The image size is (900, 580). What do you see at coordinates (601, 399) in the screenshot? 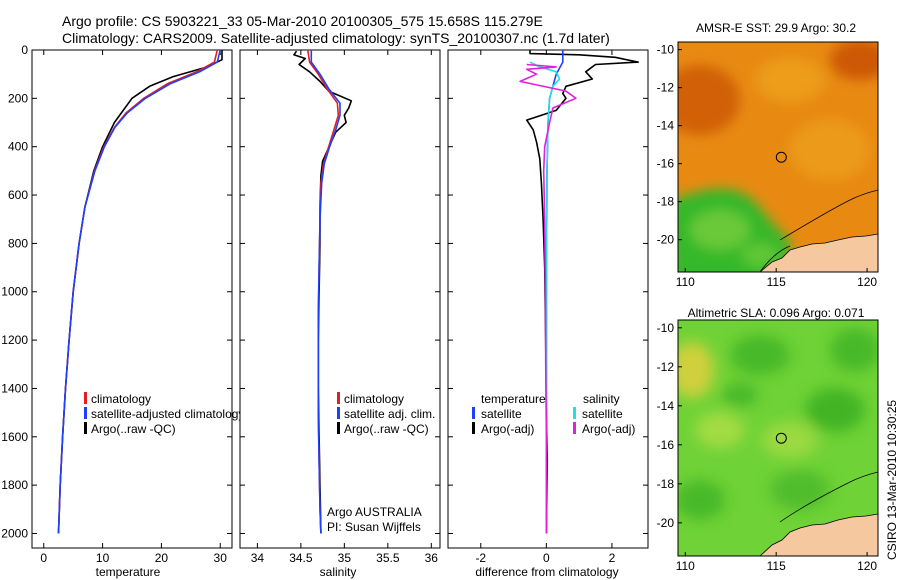
I see `legend-header-salinity: salinity` at bounding box center [601, 399].